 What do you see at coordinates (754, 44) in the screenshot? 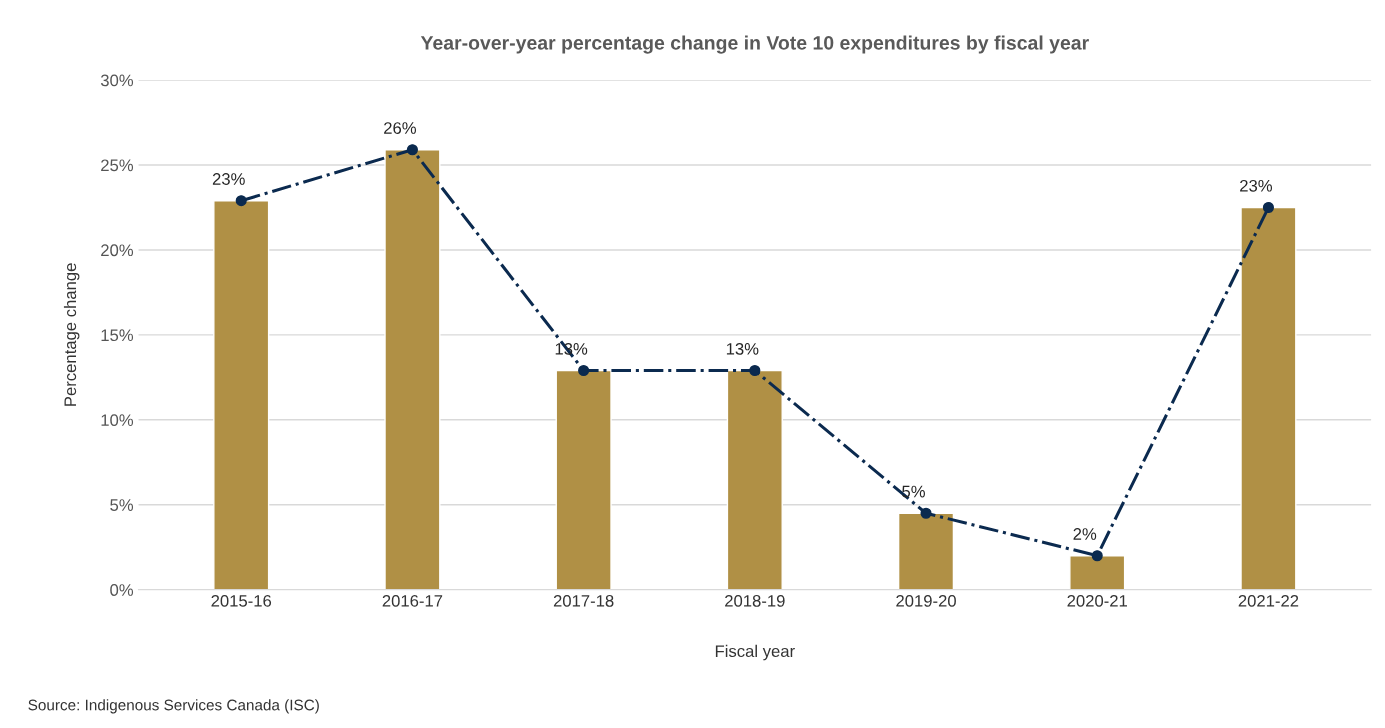
I see `chart-title: Year-over-year percentage change in Vote 10 expenditures by fiscal year` at bounding box center [754, 44].